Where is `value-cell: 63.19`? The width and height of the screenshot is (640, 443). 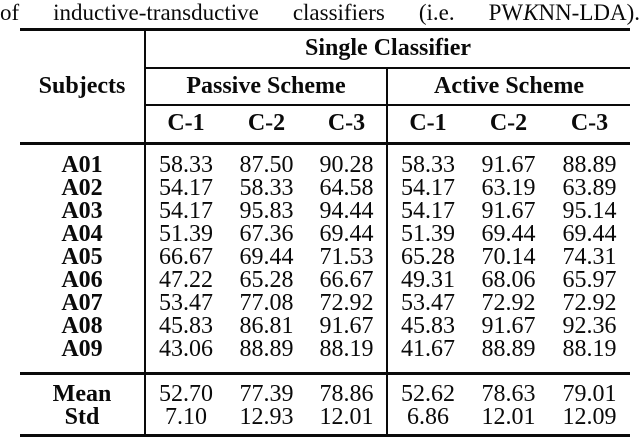
value-cell: 63.19 is located at coordinates (508, 188).